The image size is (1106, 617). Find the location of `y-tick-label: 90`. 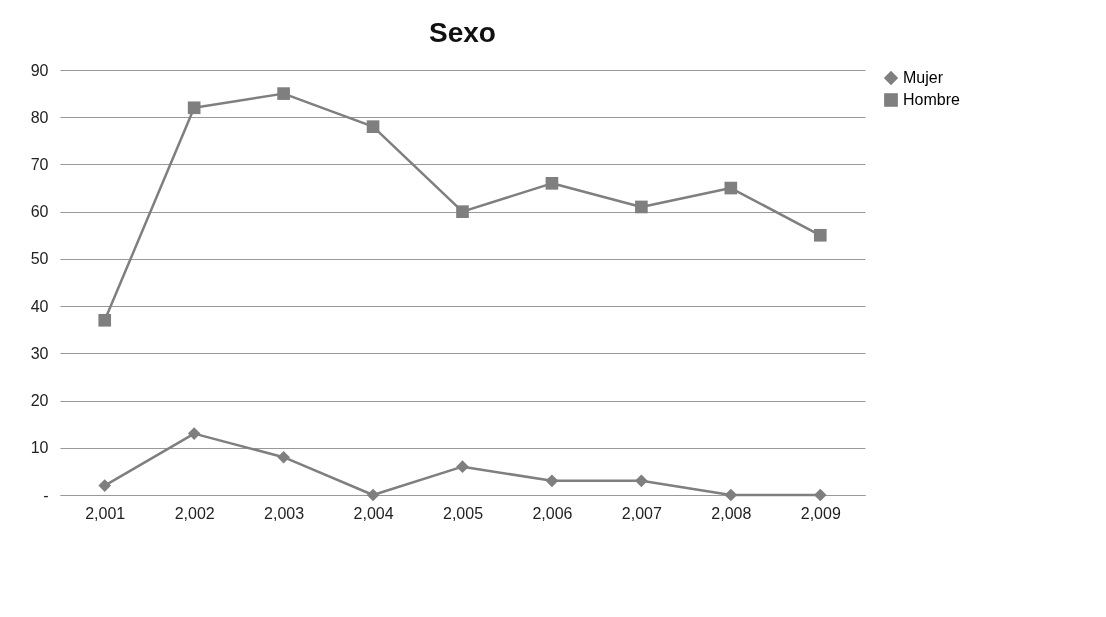

y-tick-label: 90 is located at coordinates (39, 70).